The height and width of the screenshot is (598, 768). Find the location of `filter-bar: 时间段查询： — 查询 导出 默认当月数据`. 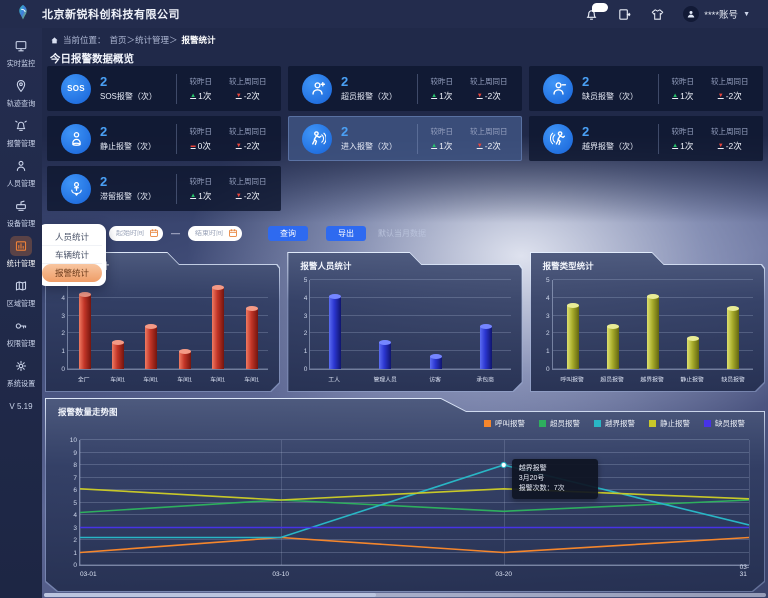

filter-bar: 时间段查询： — 查询 导出 默认当月数据 is located at coordinates (405, 233).